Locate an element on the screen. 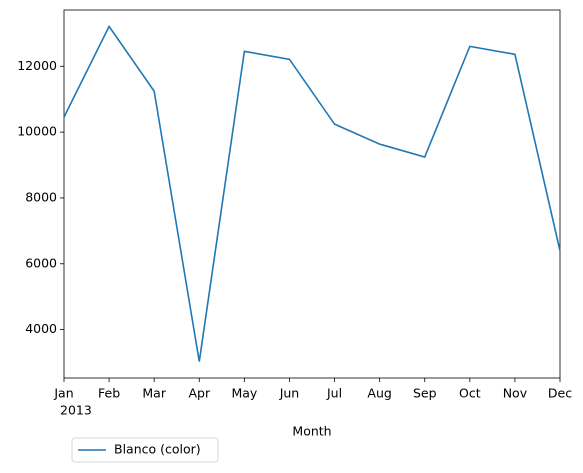 The height and width of the screenshot is (473, 583). x-tick-label: Mar is located at coordinates (154, 393).